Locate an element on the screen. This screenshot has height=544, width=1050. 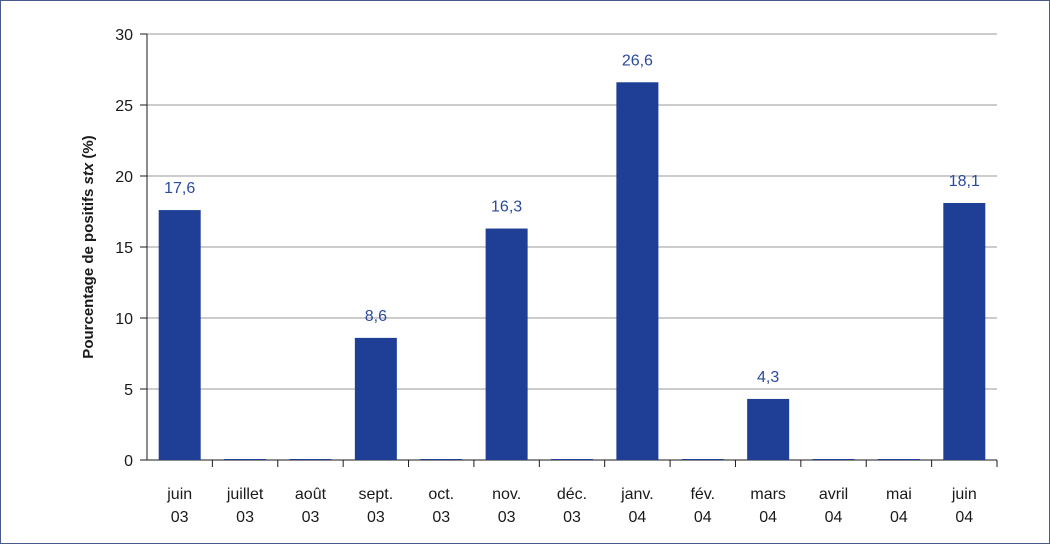
x-tick-label-month: juillet is located at coordinates (245, 494).